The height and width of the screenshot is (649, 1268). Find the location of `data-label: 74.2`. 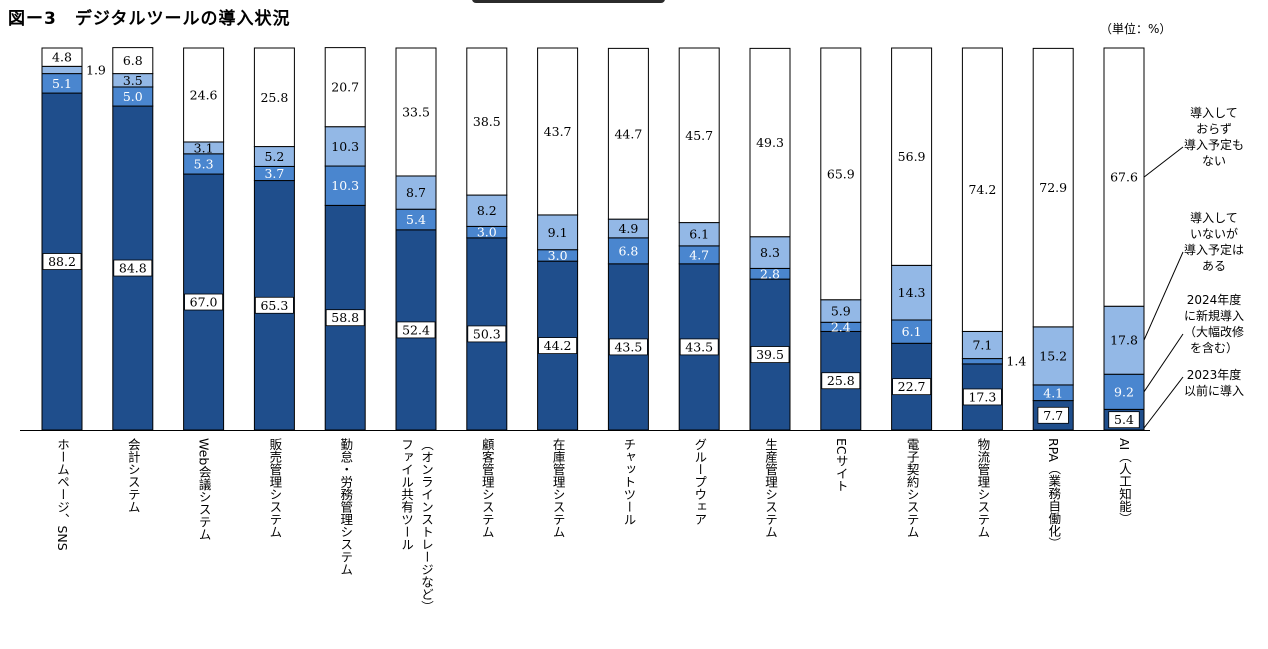

data-label: 74.2 is located at coordinates (982, 189).